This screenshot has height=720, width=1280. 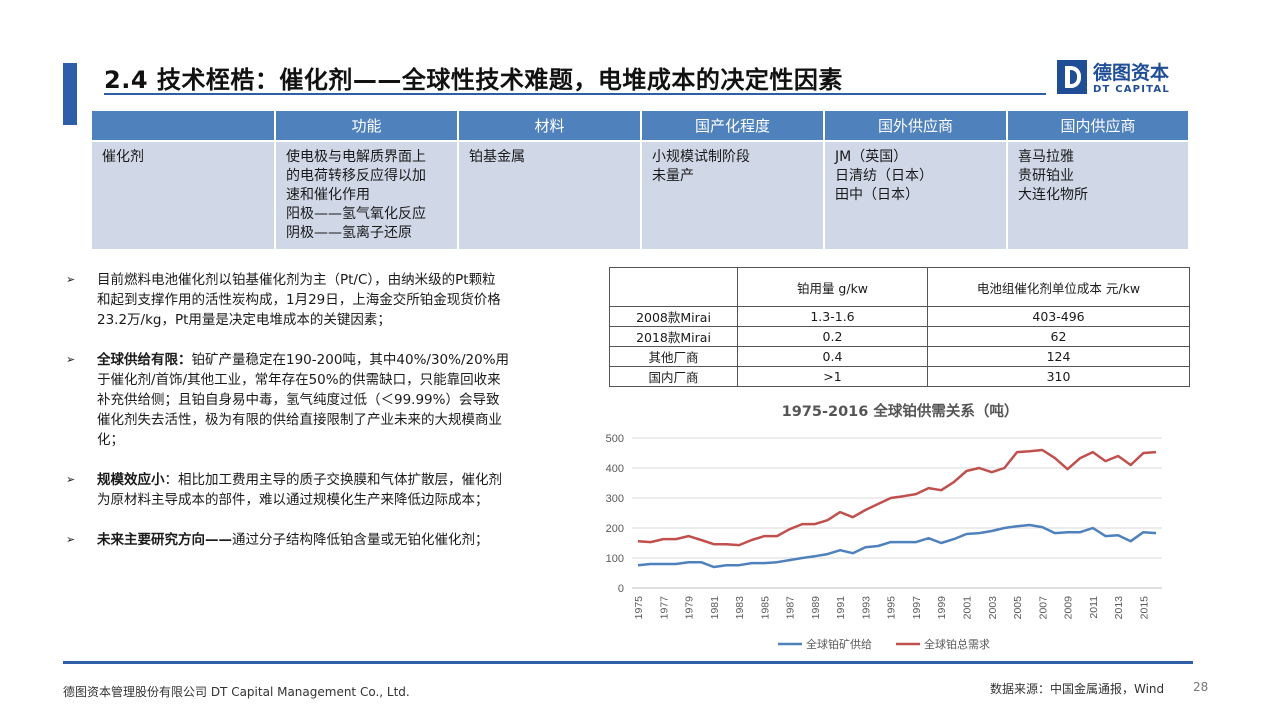 I want to click on y-tick-label: 300, so click(x=615, y=499).